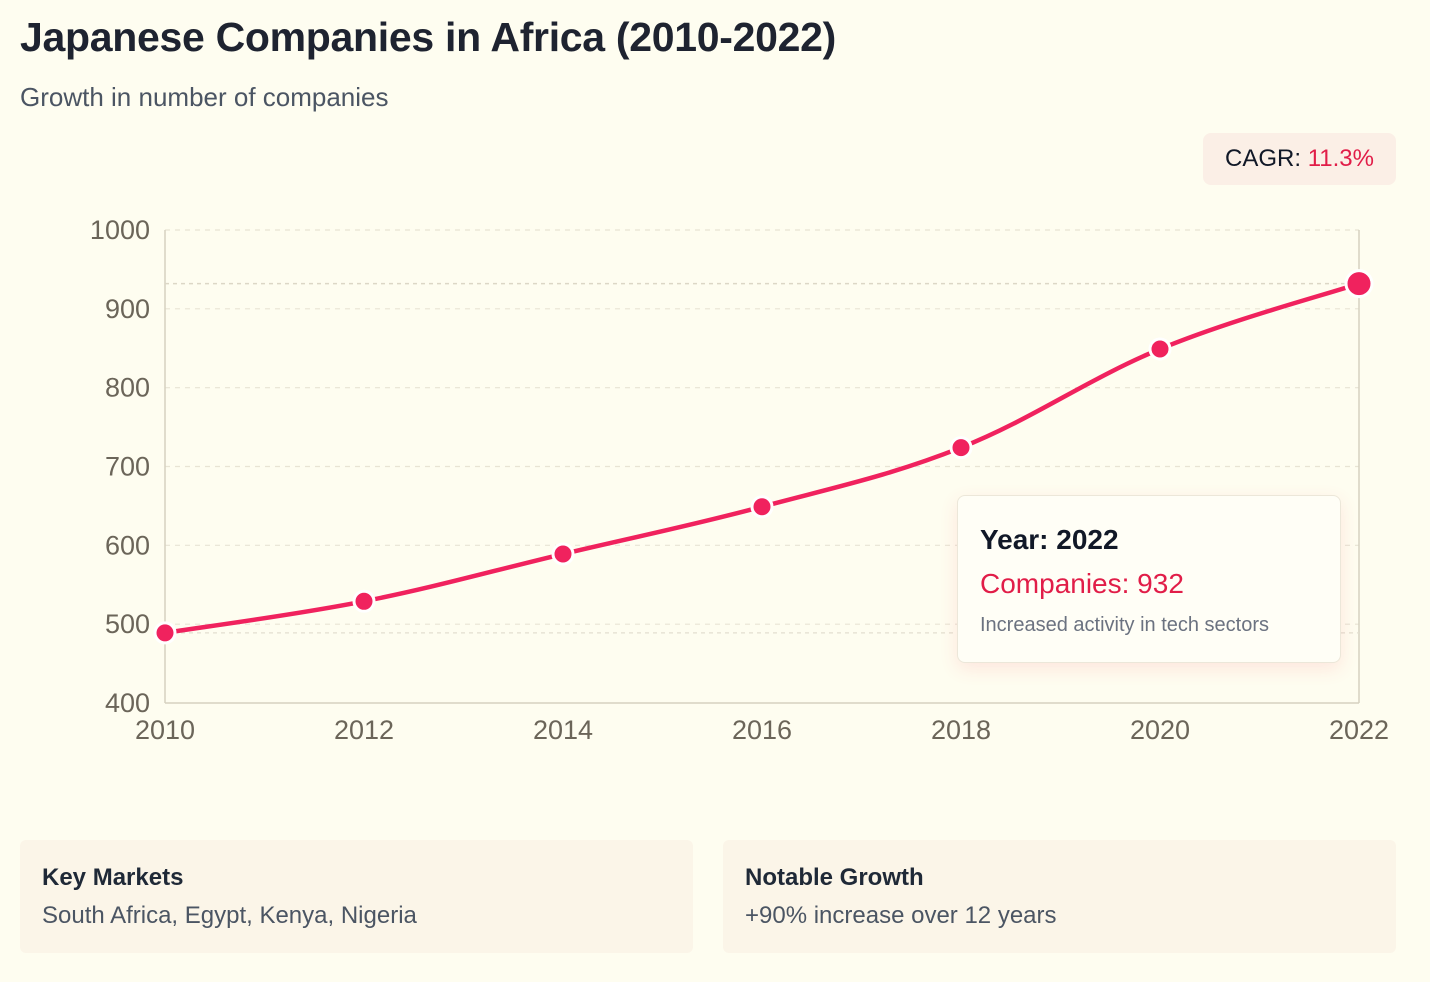 The height and width of the screenshot is (982, 1430). What do you see at coordinates (204, 97) in the screenshot?
I see `chart-subtitle: Growth in number of companies` at bounding box center [204, 97].